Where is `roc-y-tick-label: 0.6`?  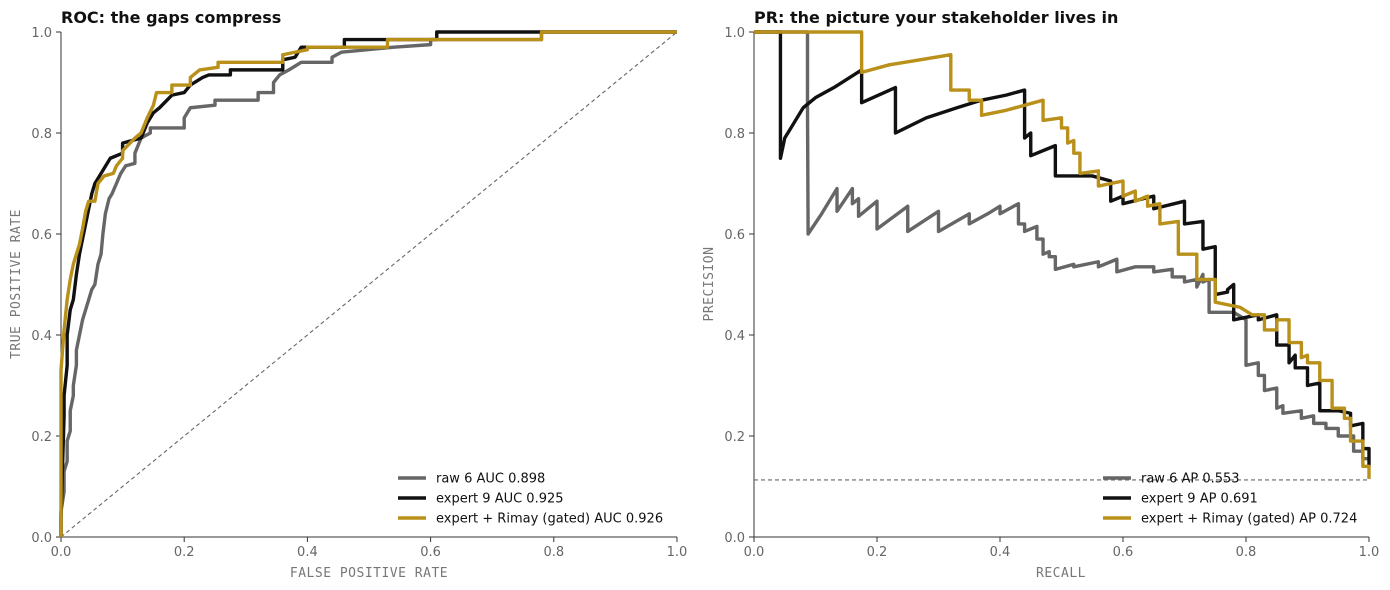
roc-y-tick-label: 0.6 is located at coordinates (41, 235).